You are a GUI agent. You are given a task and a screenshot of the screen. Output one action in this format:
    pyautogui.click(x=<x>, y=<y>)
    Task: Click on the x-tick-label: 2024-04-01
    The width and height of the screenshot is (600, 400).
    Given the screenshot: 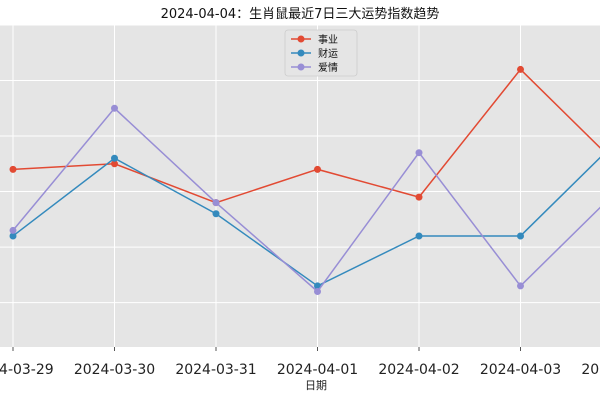 What is the action you would take?
    pyautogui.click(x=317, y=370)
    